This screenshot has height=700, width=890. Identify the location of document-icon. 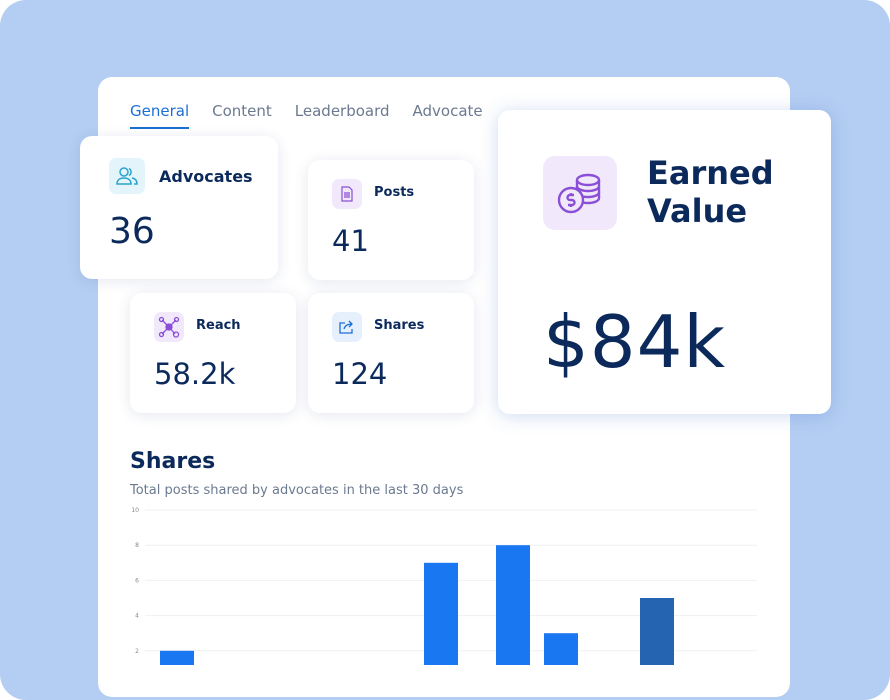
(347, 194).